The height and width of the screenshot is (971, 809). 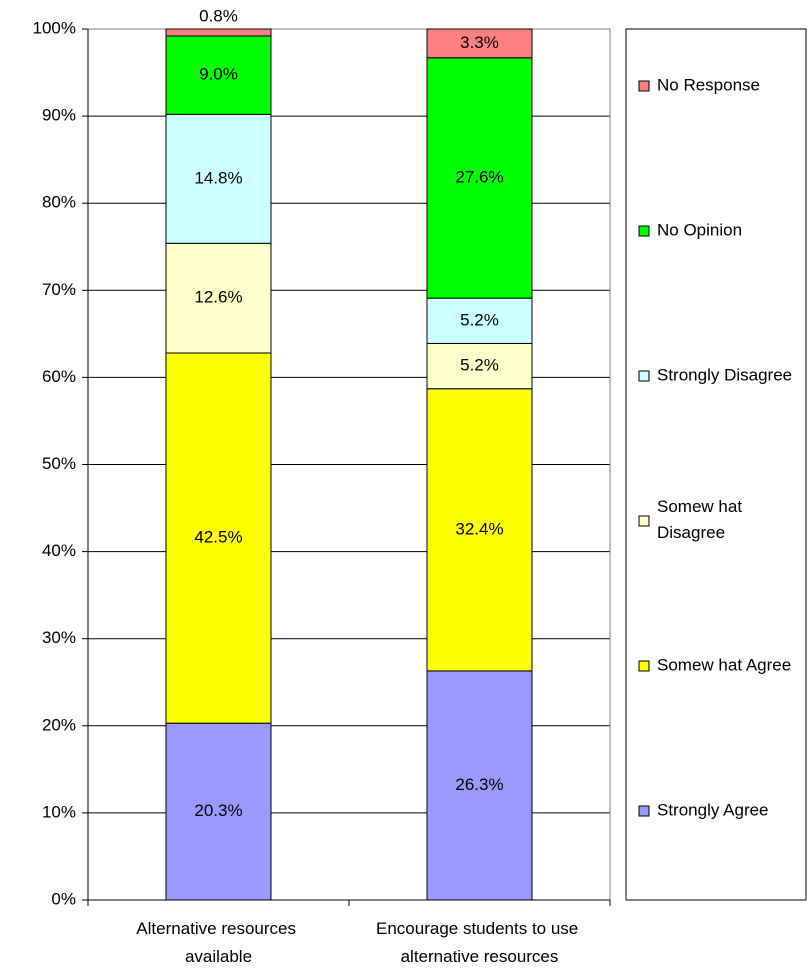 I want to click on x-tick-label: Alternative resources available, so click(x=218, y=942).